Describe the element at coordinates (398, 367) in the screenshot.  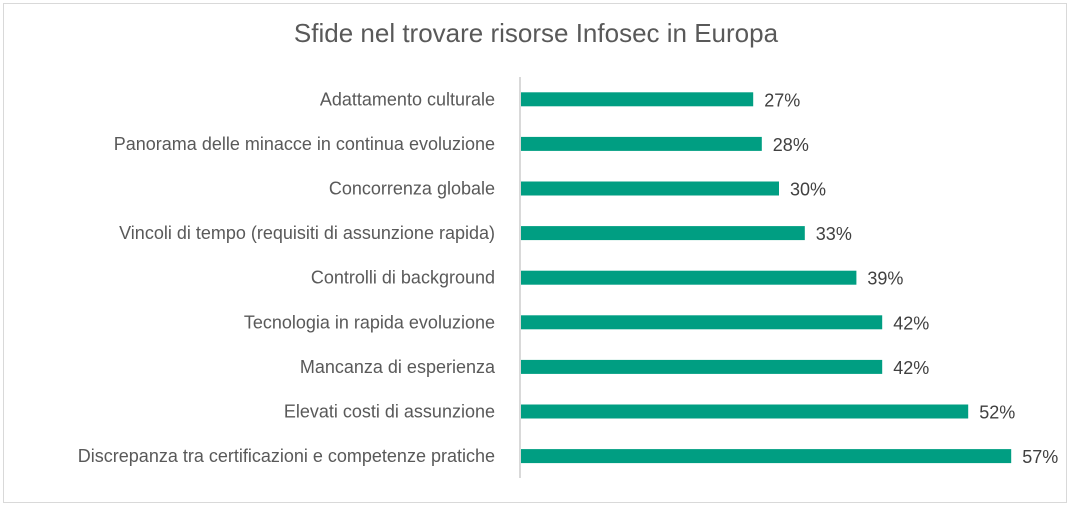
I see `category-label: Mancanza di esperienza` at that location.